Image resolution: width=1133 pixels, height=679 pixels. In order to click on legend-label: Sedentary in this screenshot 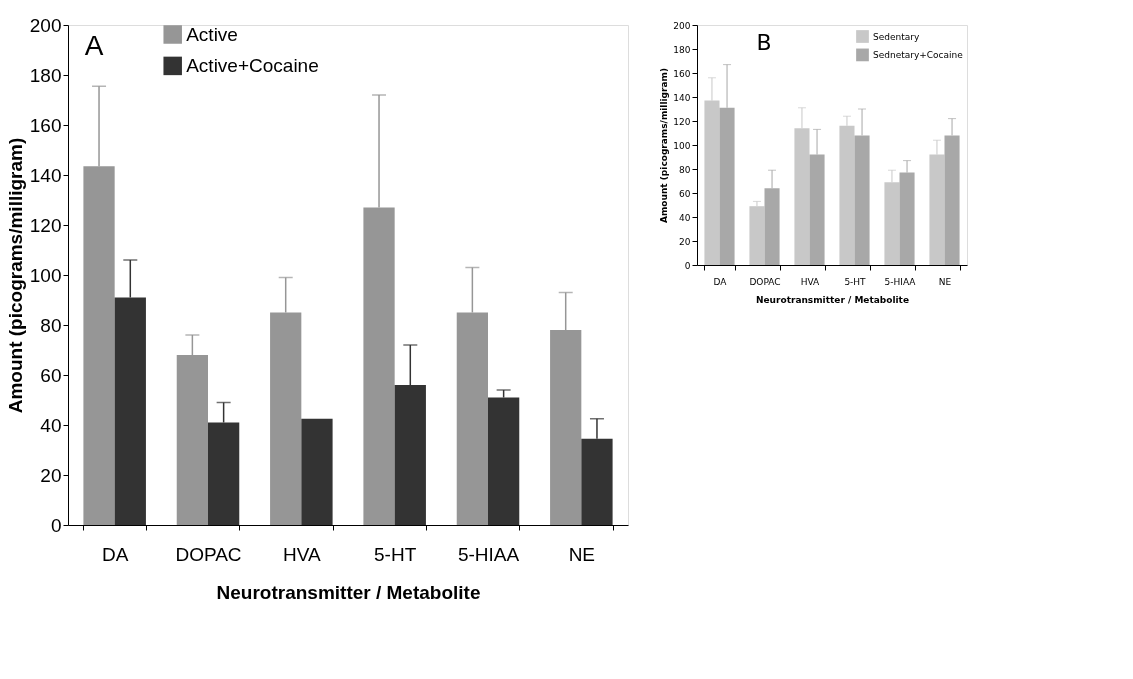, I will do `click(896, 36)`.